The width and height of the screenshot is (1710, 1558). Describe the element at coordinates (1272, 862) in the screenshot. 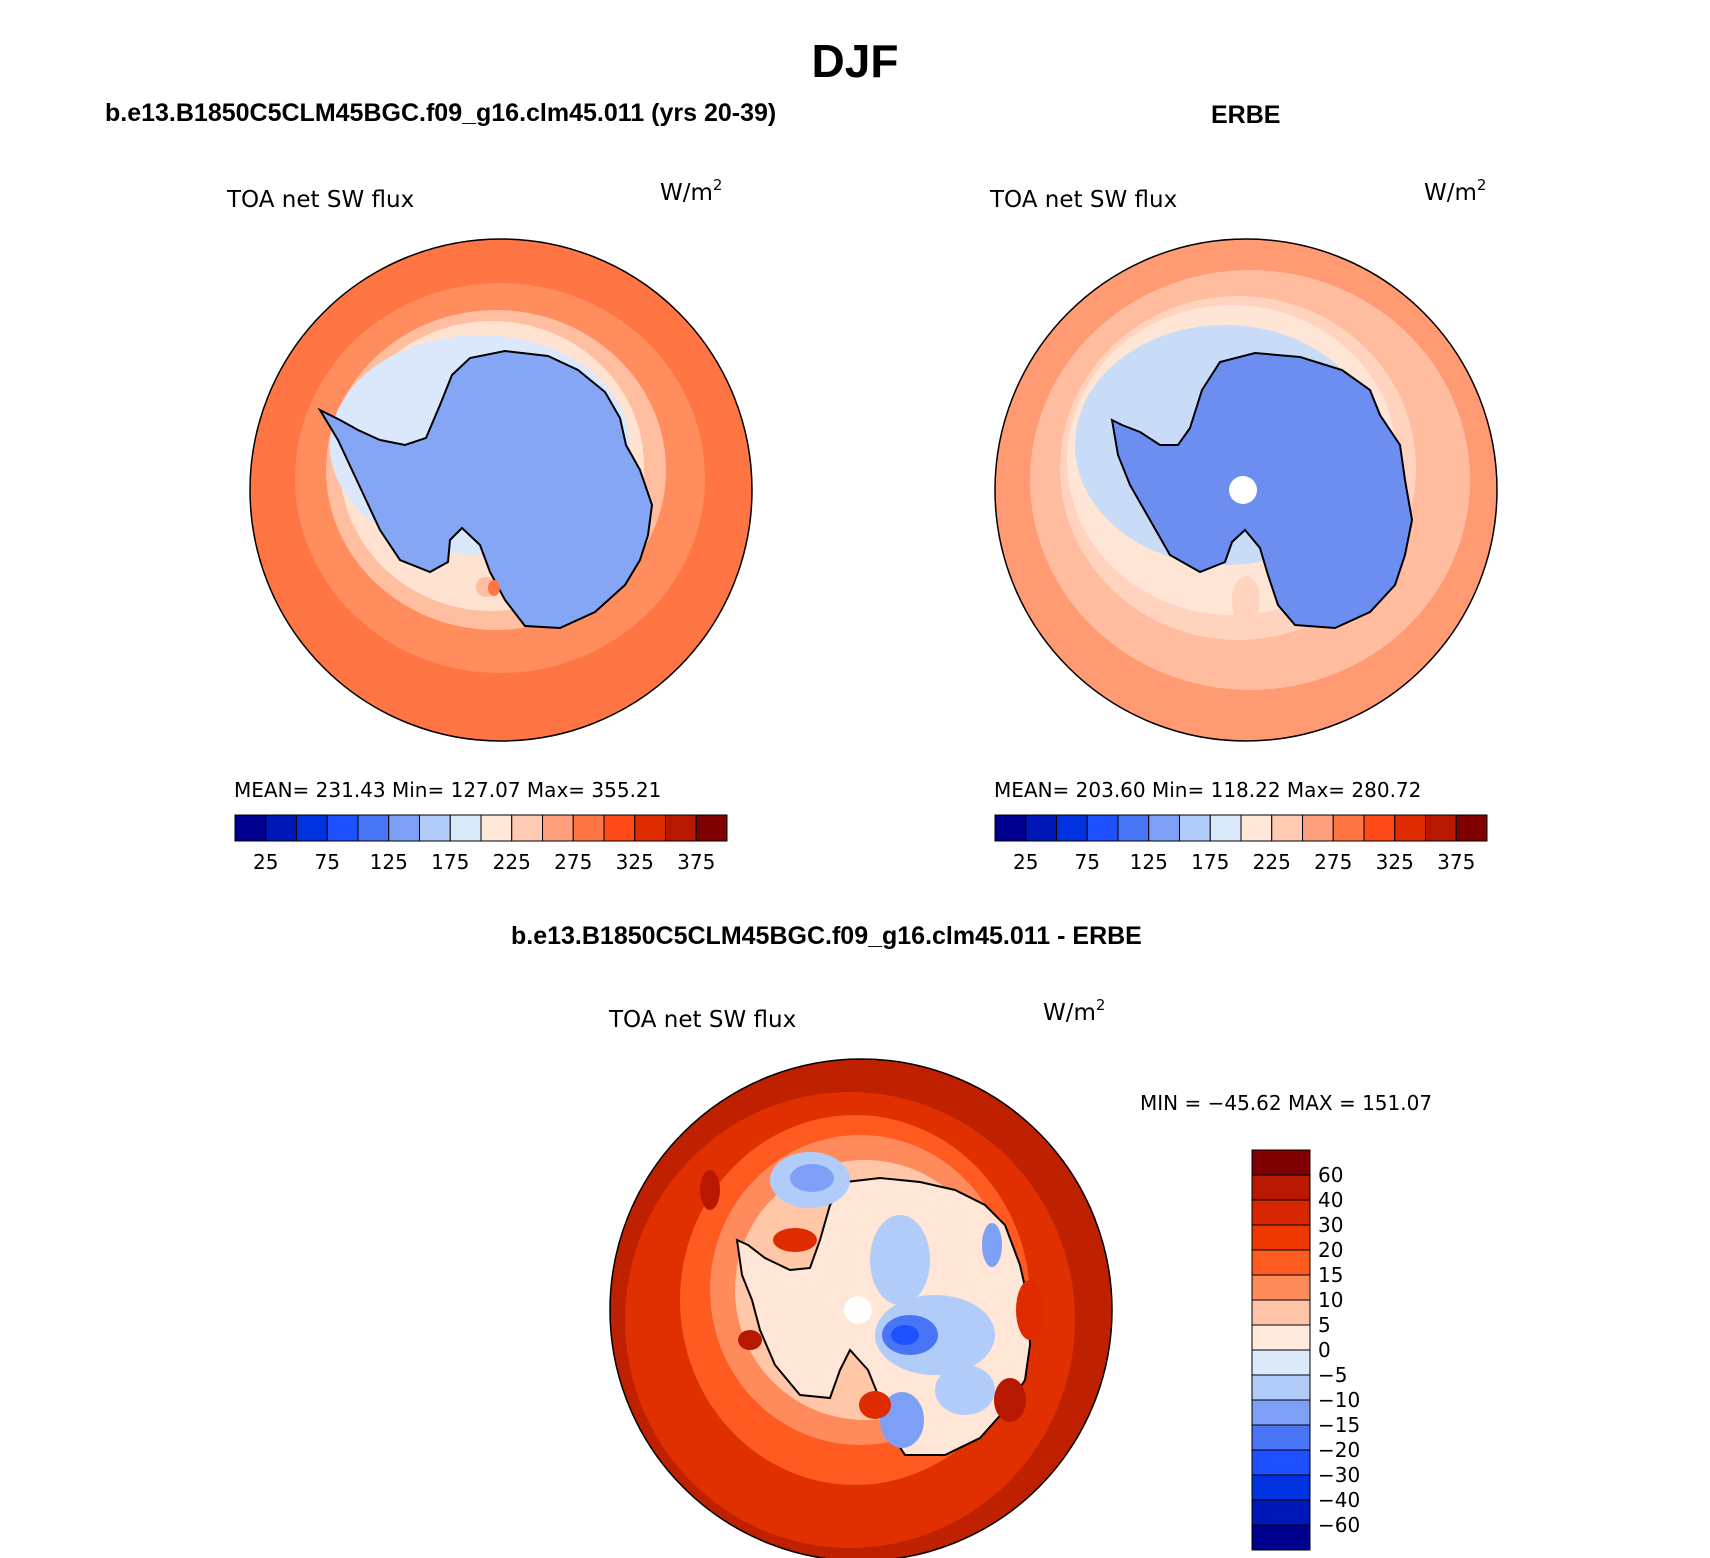

I see `obs-colorbar-tick-label: 225` at that location.